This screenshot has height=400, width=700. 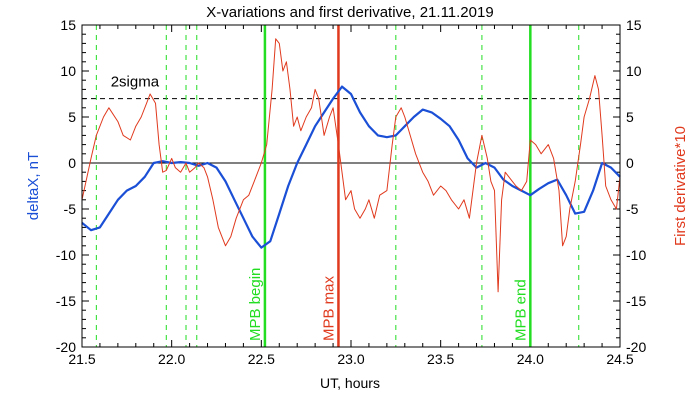 I want to click on vertical-line-label: MPB end, so click(x=520, y=310).